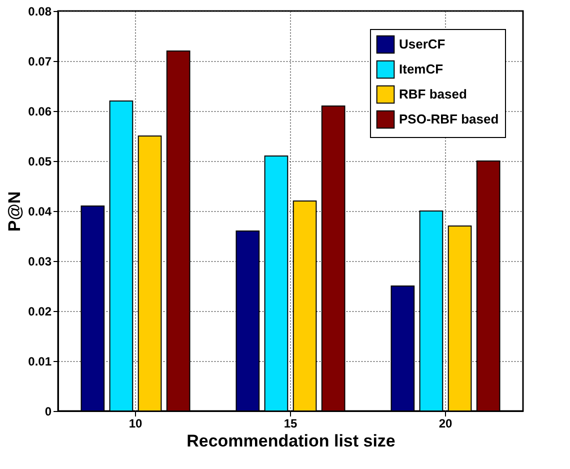 Image resolution: width=570 pixels, height=469 pixels. I want to click on legend-label: RBF based, so click(433, 94).